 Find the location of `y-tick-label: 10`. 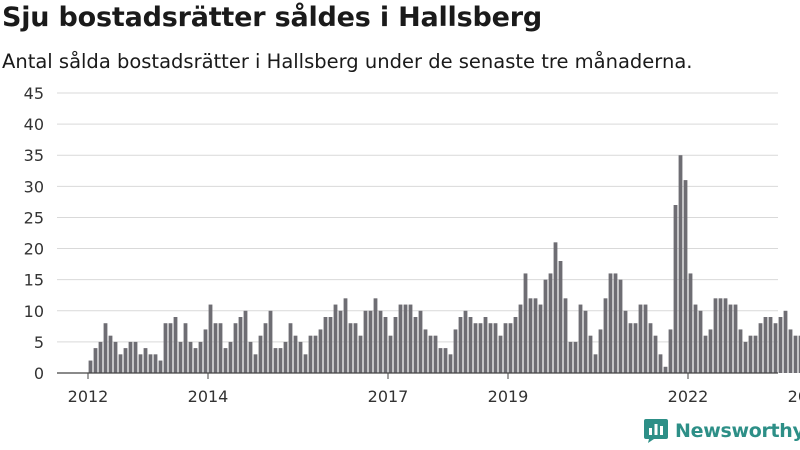

y-tick-label: 10 is located at coordinates (34, 311).